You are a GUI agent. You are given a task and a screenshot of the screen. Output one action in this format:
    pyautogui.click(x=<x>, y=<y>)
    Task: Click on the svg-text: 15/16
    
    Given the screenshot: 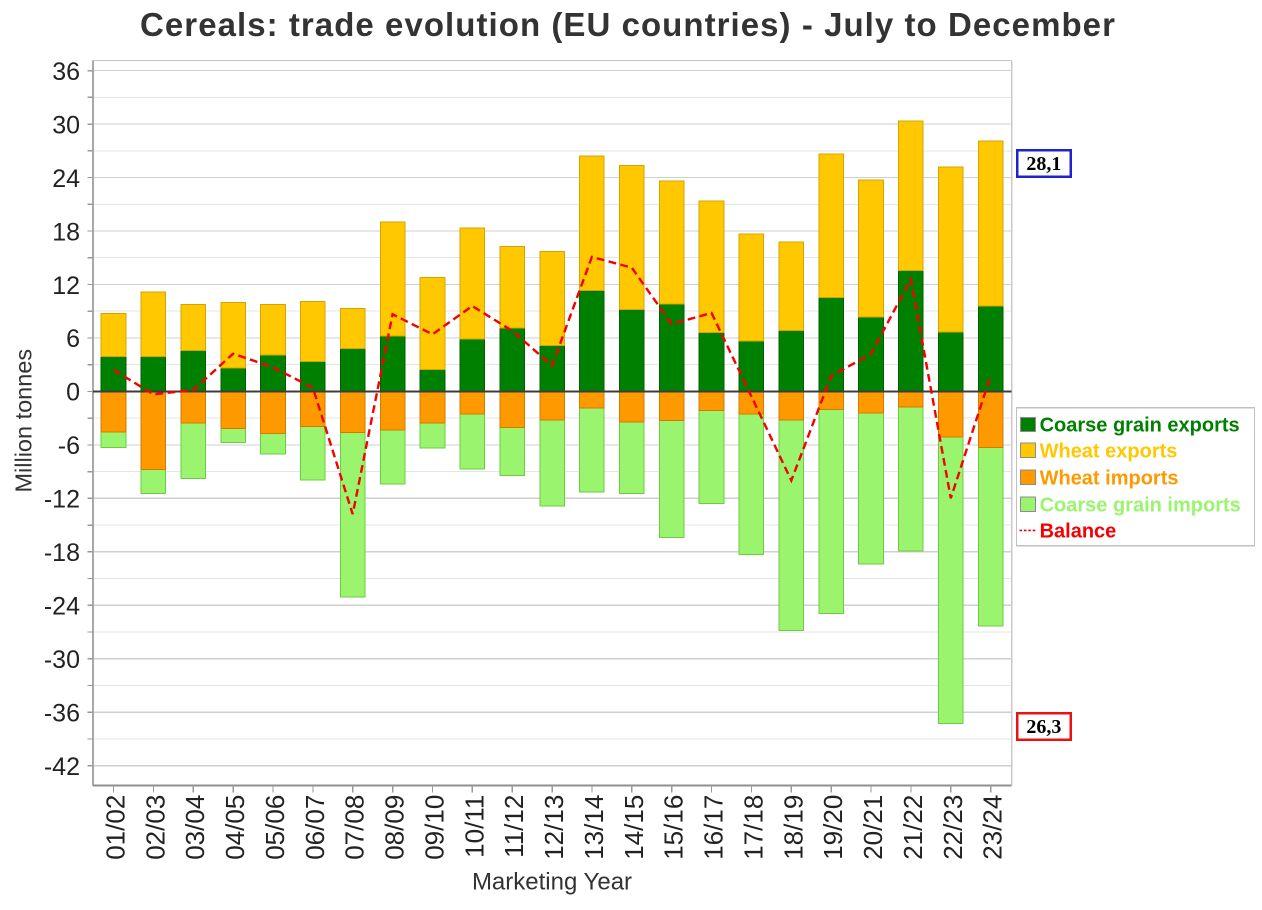 What is the action you would take?
    pyautogui.click(x=674, y=827)
    